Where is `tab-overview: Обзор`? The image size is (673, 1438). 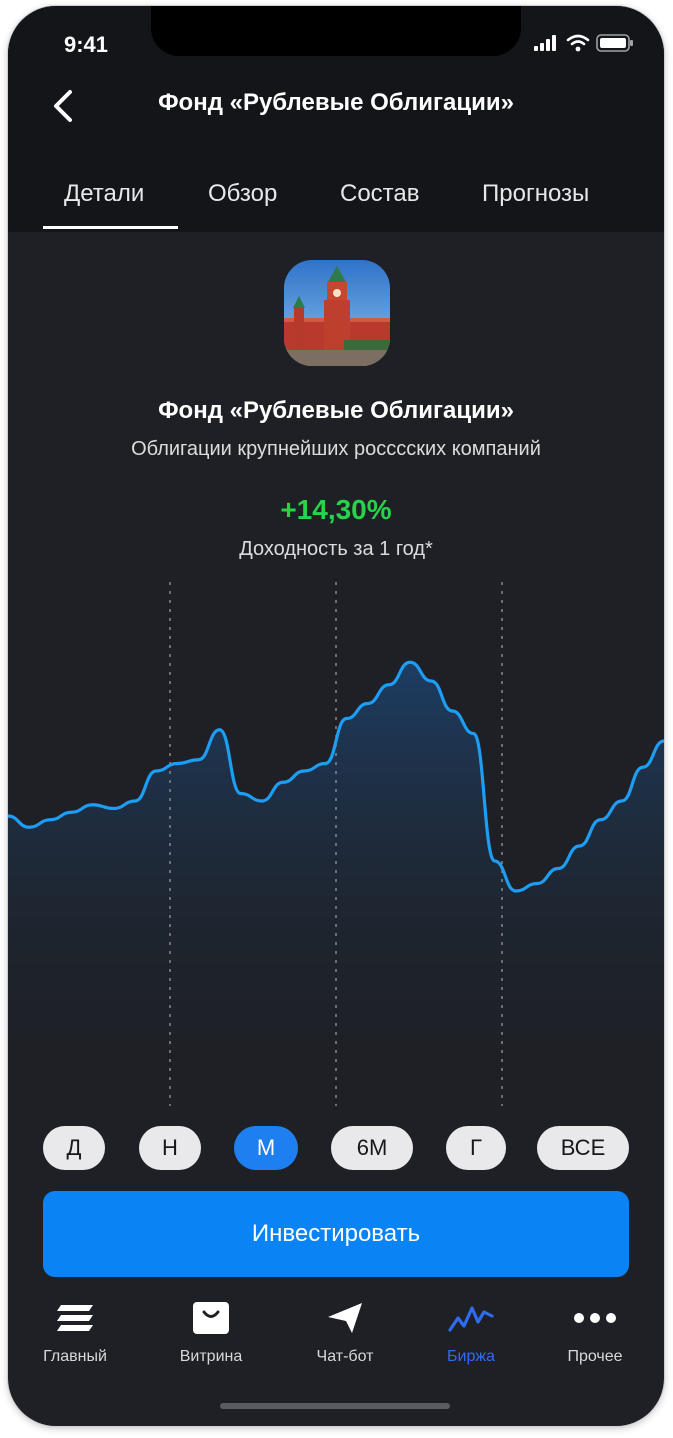
tab-overview: Обзор is located at coordinates (243, 193).